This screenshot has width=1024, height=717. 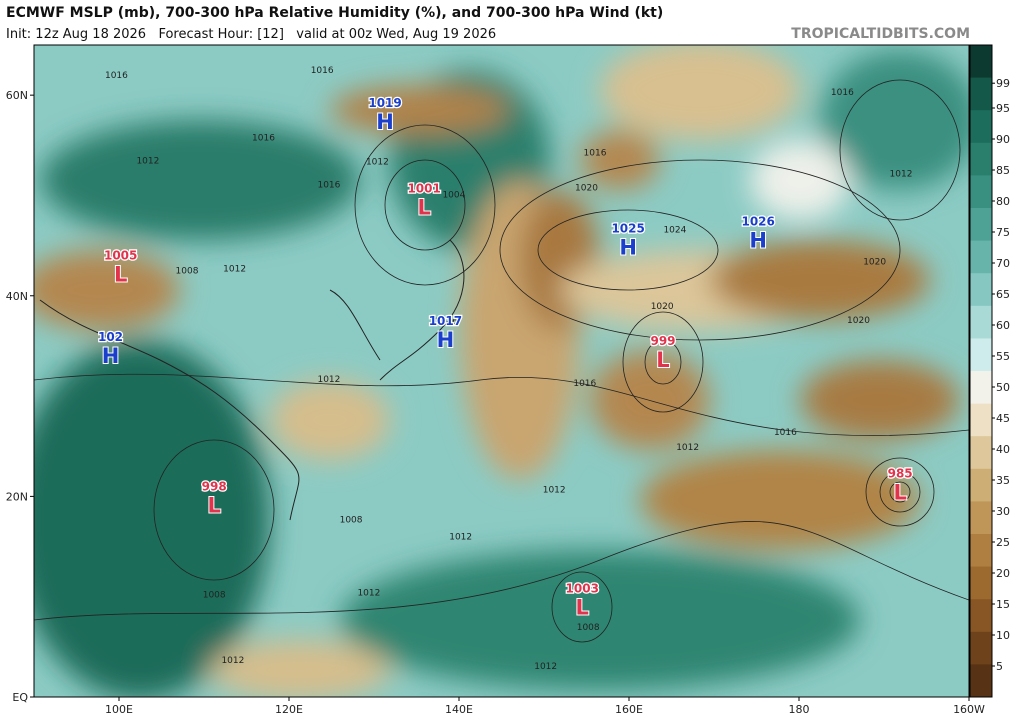 What do you see at coordinates (1003, 263) in the screenshot?
I see `colorbar-label: 70` at bounding box center [1003, 263].